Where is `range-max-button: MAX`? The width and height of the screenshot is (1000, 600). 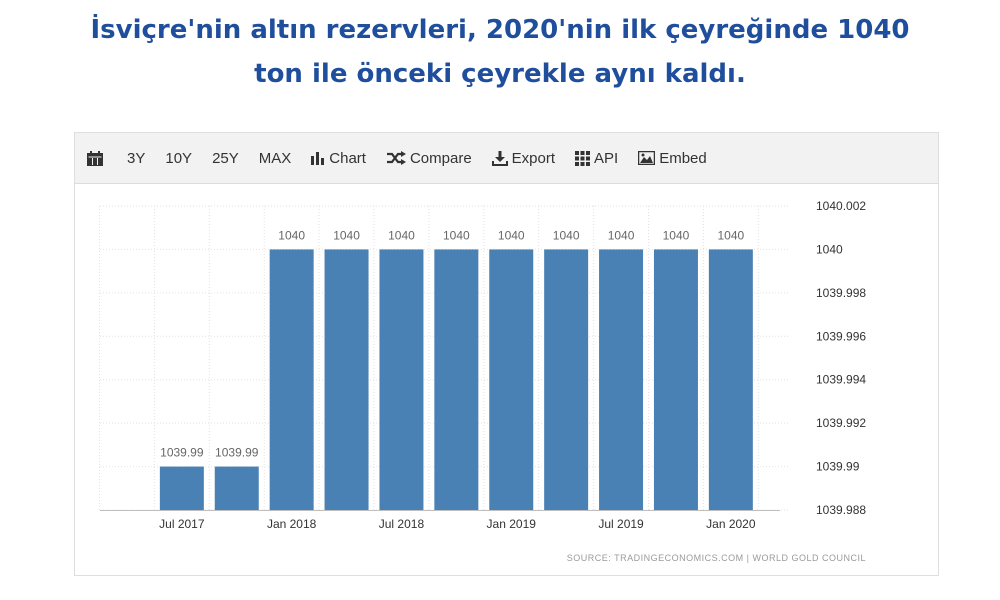
range-max-button: MAX is located at coordinates (275, 158).